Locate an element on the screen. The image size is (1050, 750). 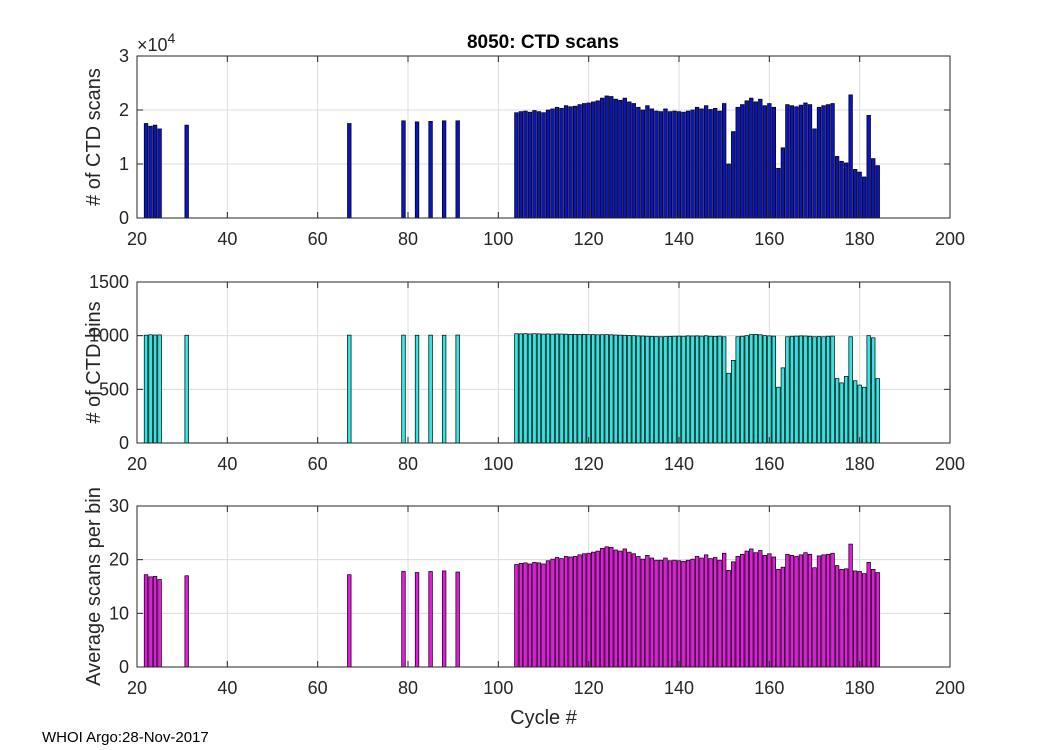
footer-stamp: WHOI Argo:28-Nov-2017 is located at coordinates (125, 737).